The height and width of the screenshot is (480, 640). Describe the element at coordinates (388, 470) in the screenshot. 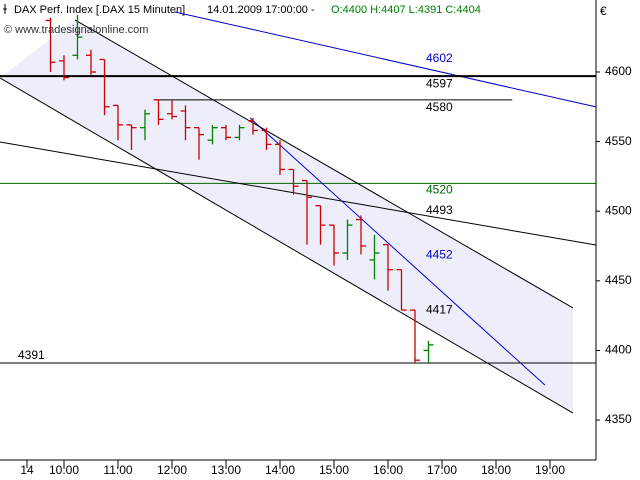

I see `x-tick-label: 16:00` at that location.